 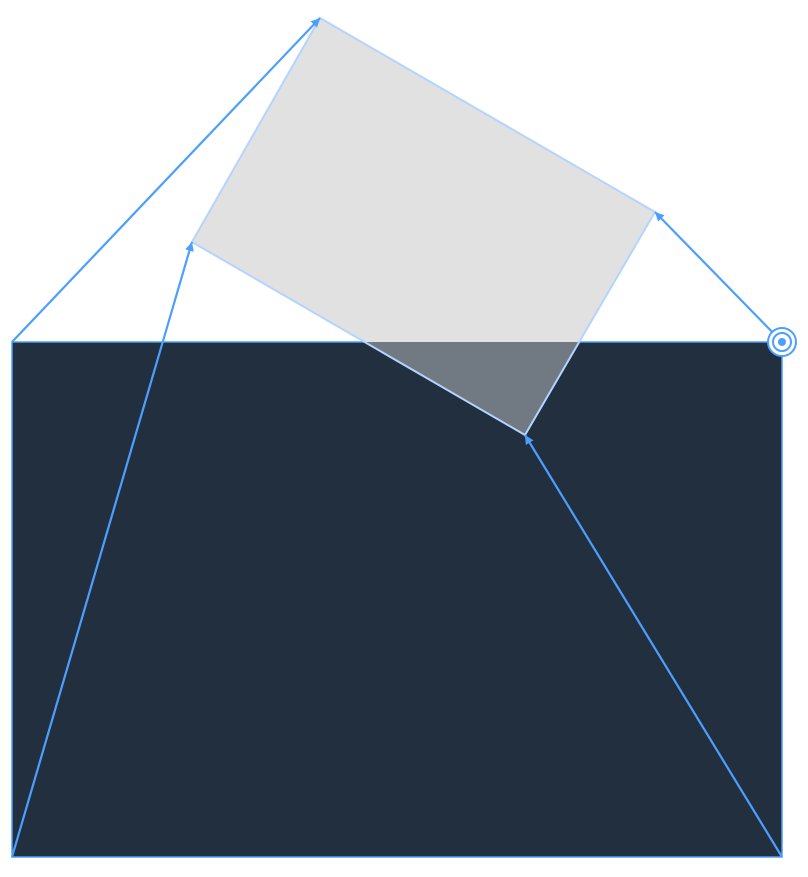 I want to click on overlap-region, so click(x=472, y=388).